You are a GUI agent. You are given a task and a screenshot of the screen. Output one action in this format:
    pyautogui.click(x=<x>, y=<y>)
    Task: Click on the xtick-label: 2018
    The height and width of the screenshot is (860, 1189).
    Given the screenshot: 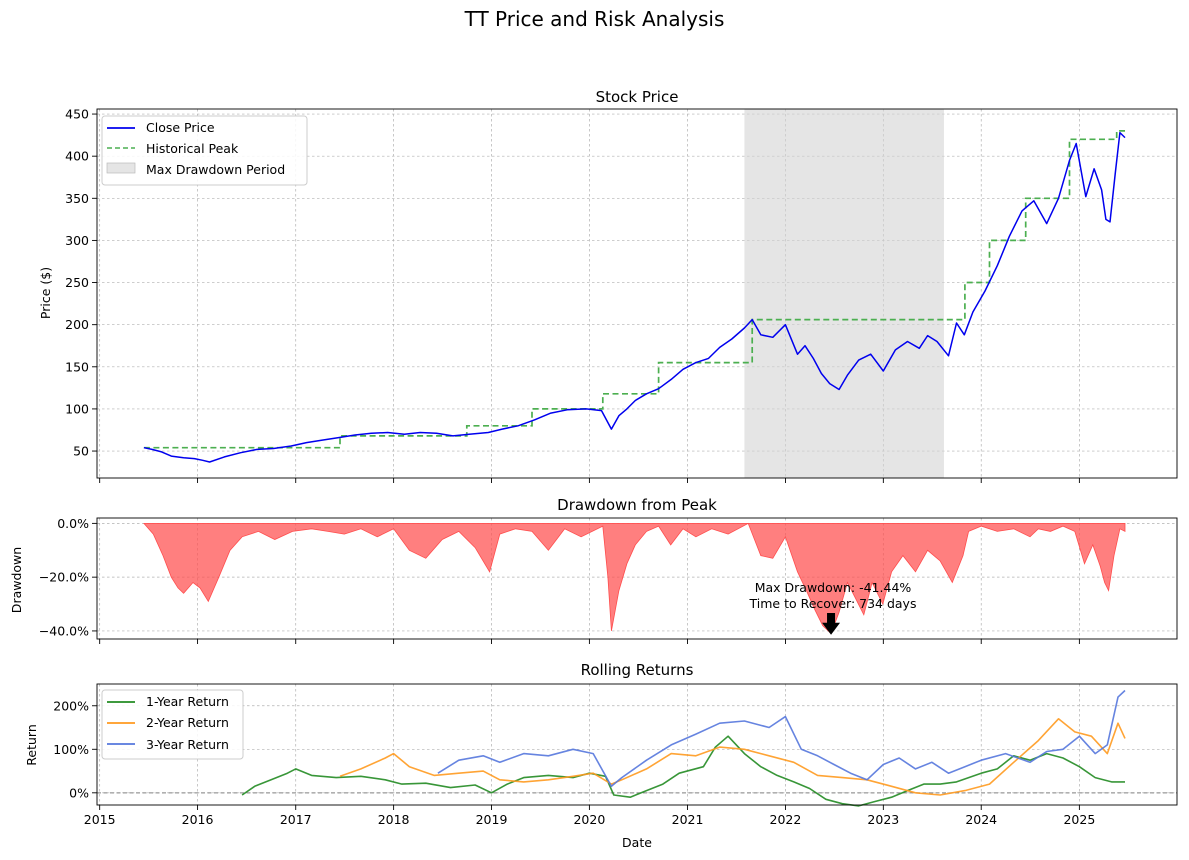 What is the action you would take?
    pyautogui.click(x=394, y=819)
    